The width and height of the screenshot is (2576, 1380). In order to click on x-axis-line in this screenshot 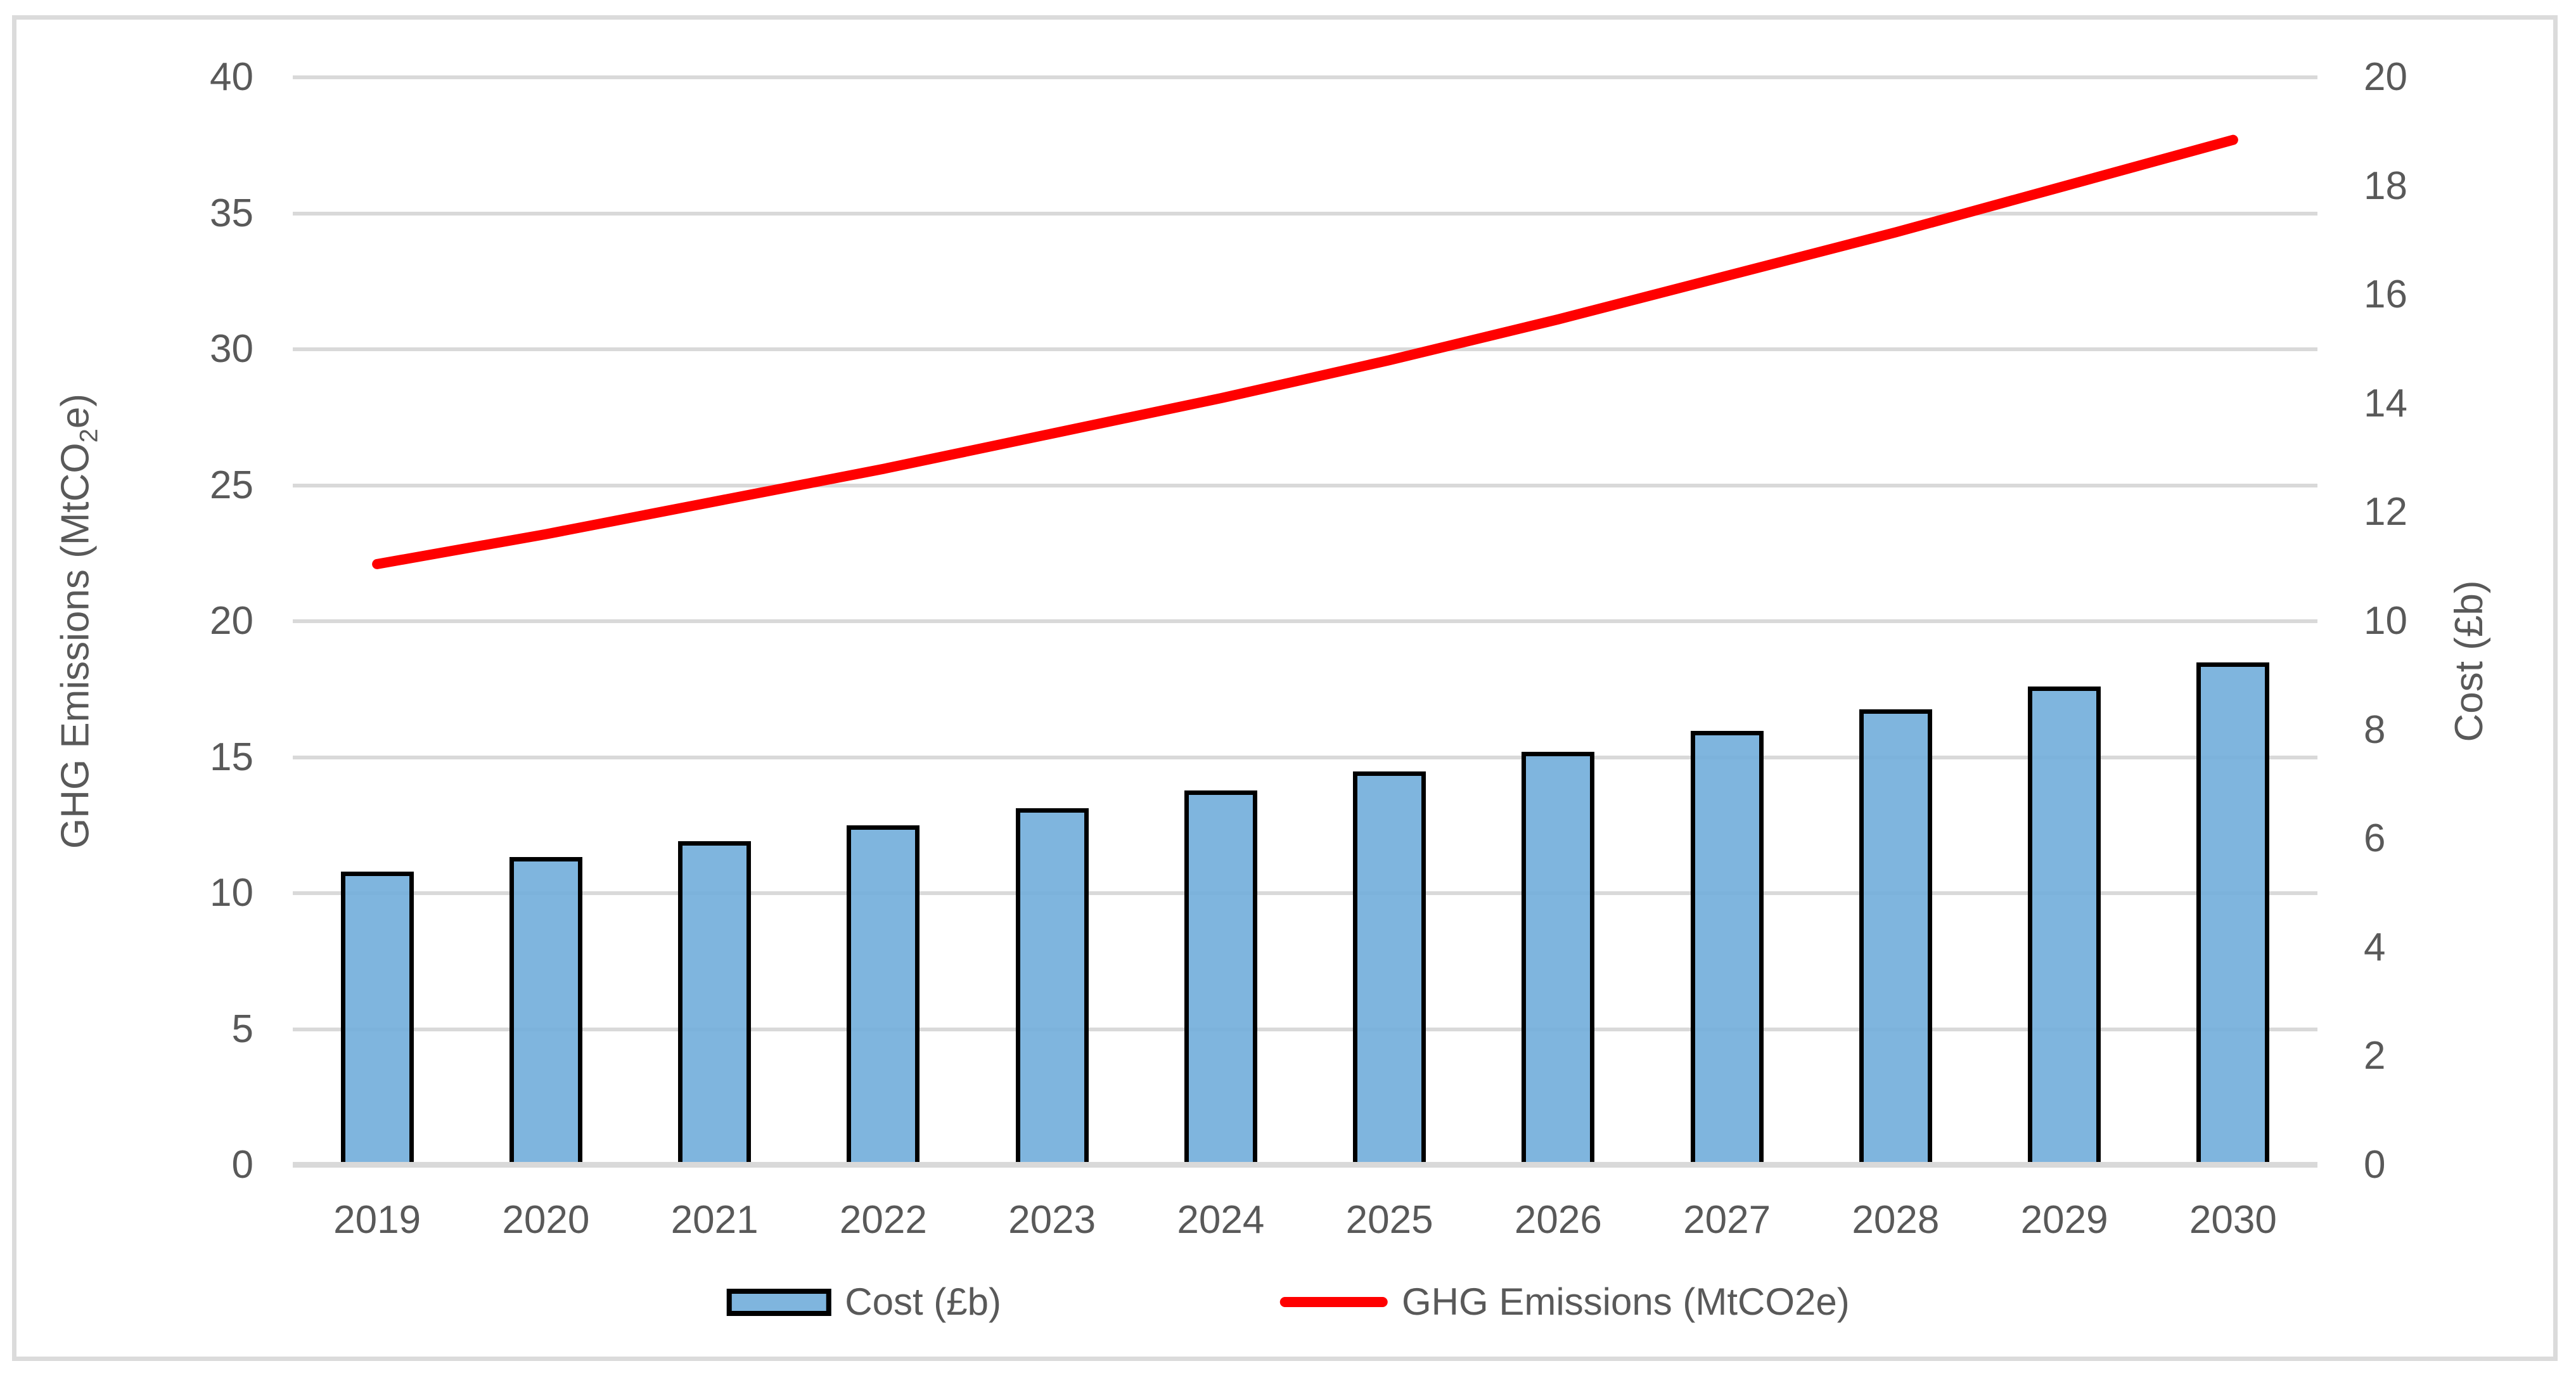, I will do `click(1305, 1165)`.